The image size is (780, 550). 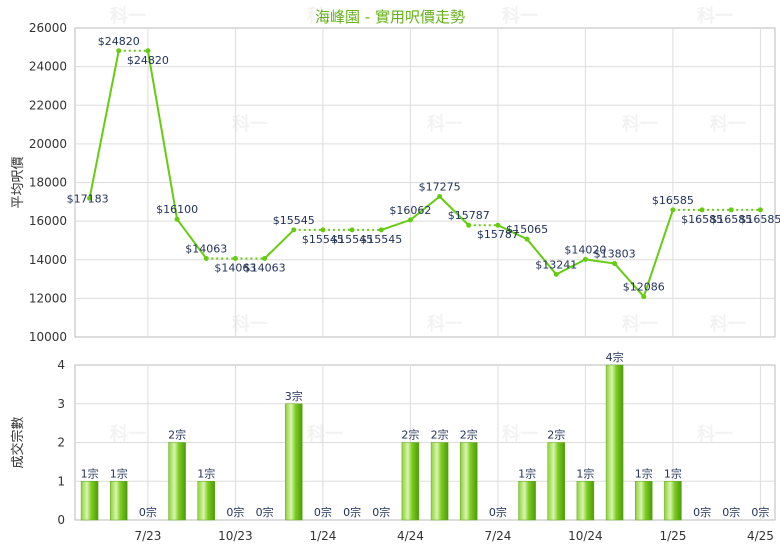 What do you see at coordinates (527, 229) in the screenshot?
I see `point-value-label: $15065` at bounding box center [527, 229].